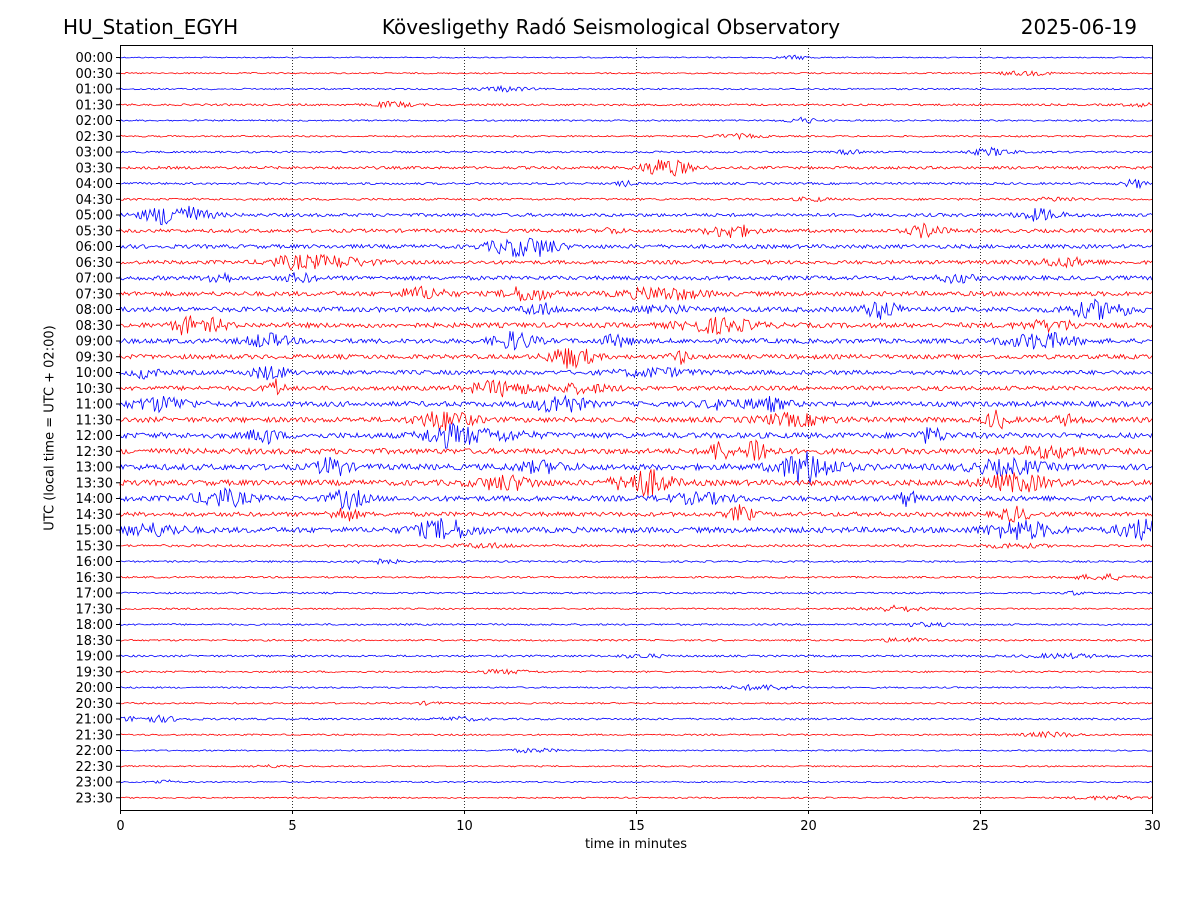  What do you see at coordinates (94, 184) in the screenshot?
I see `y-tick-label: 04:00` at bounding box center [94, 184].